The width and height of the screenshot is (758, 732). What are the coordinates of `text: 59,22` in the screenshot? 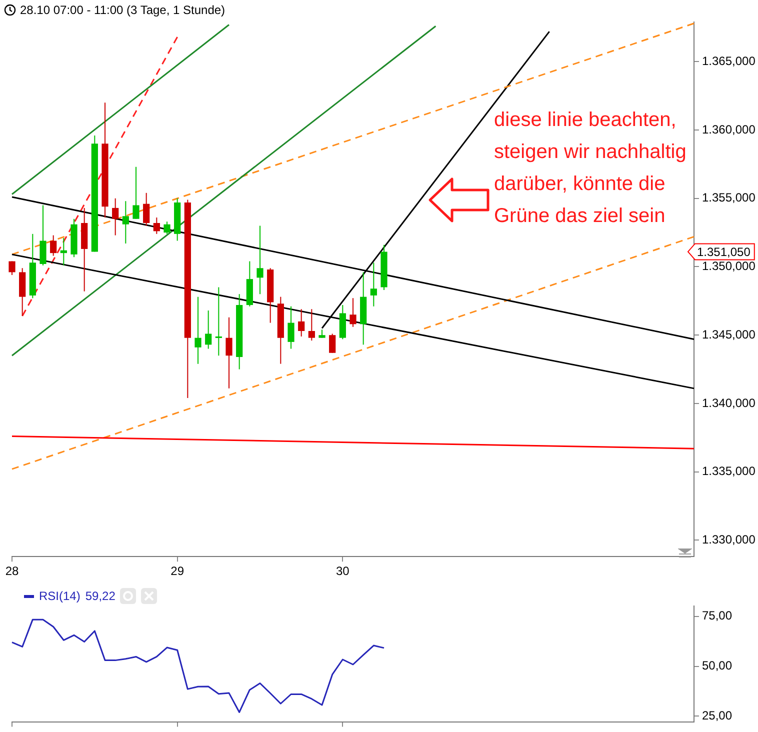 It's located at (100, 596).